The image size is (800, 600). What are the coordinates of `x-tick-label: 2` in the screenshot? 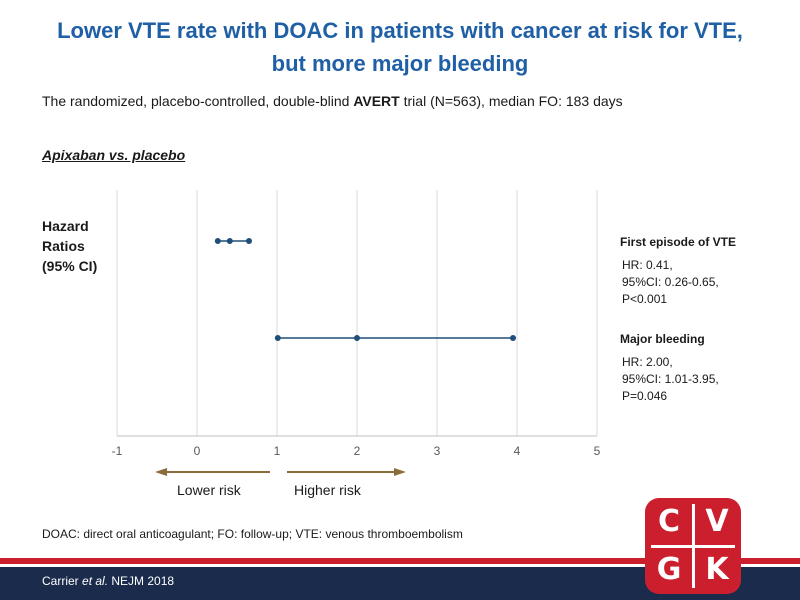 It's located at (357, 451).